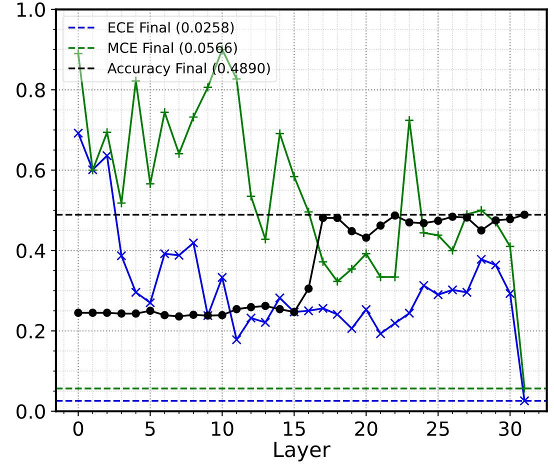 This screenshot has width=554, height=470. Describe the element at coordinates (150, 429) in the screenshot. I see `x-tick-label: 5` at that location.